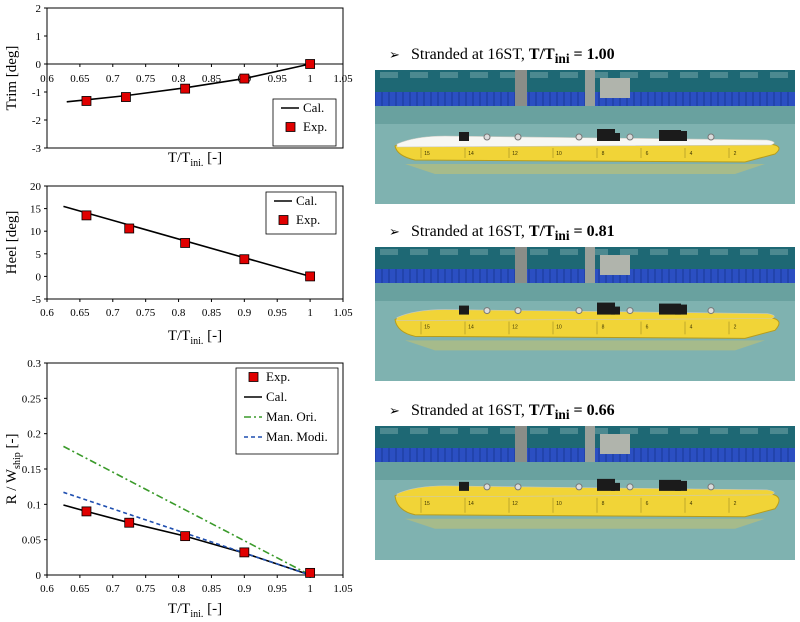  Describe the element at coordinates (12, 260) in the screenshot. I see `y-axis-title-main: Heel` at that location.